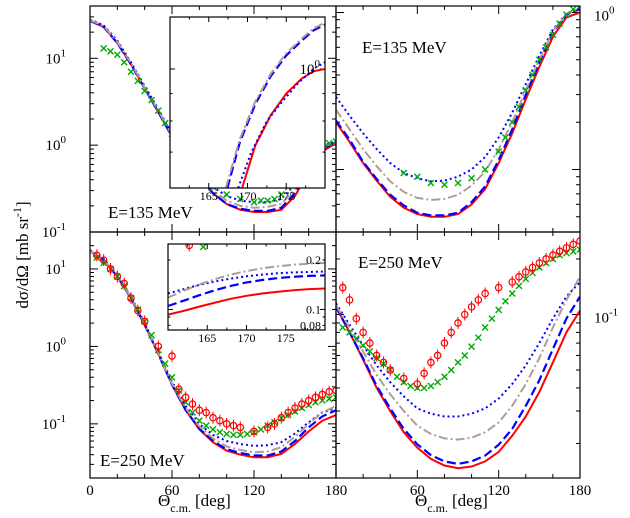  I want to click on inset-background, so click(247, 102).